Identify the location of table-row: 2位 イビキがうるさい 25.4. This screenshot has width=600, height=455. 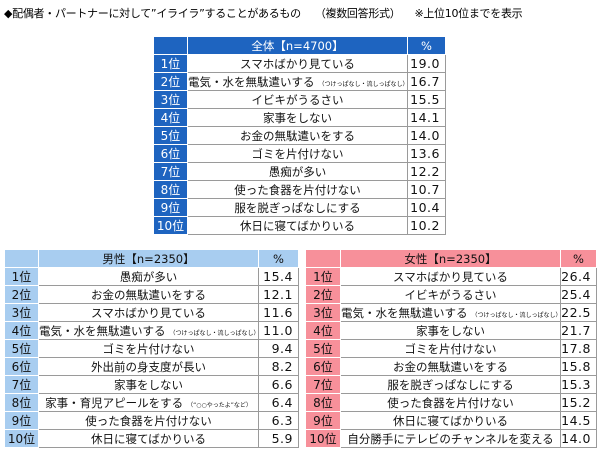
(451, 294).